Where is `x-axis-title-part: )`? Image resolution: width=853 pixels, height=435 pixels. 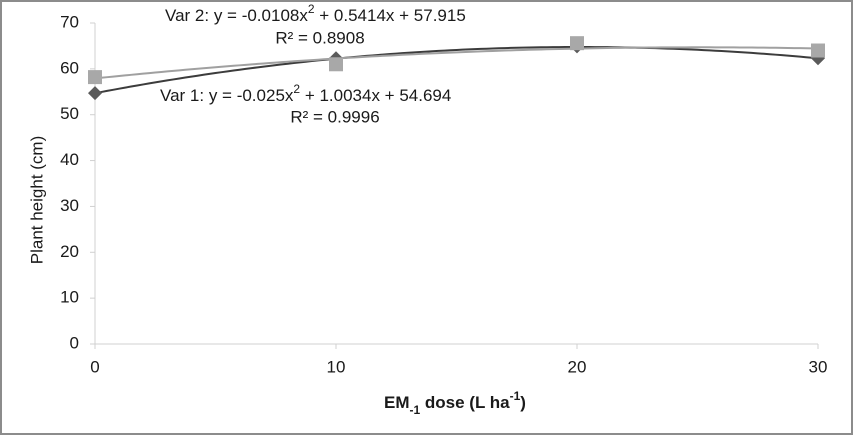
x-axis-title-part: ) is located at coordinates (523, 402).